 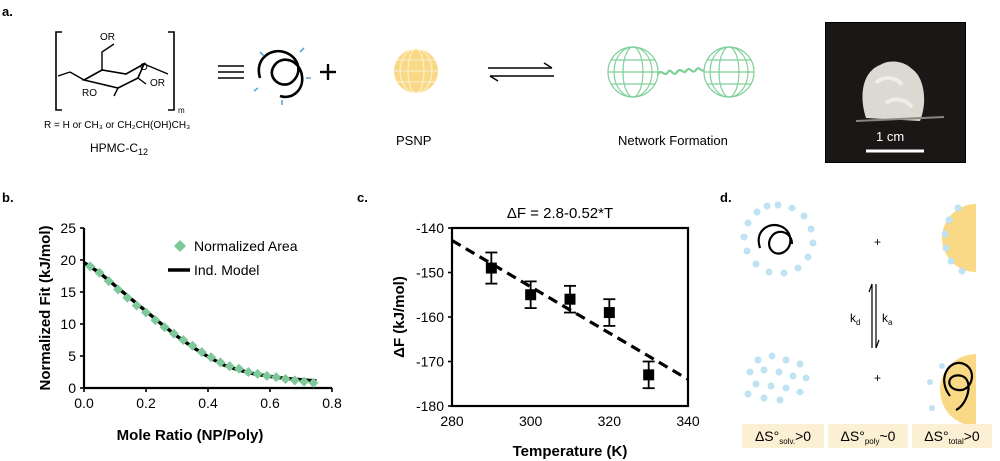 What do you see at coordinates (951, 389) in the screenshot?
I see `adsorbed-polymer-icon` at bounding box center [951, 389].